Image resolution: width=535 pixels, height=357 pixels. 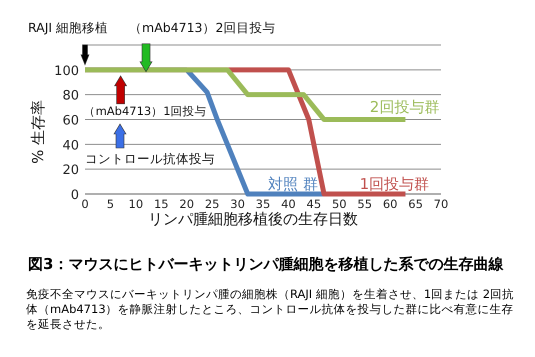 What do you see at coordinates (85, 204) in the screenshot?
I see `x-tick-label: 0` at bounding box center [85, 204].